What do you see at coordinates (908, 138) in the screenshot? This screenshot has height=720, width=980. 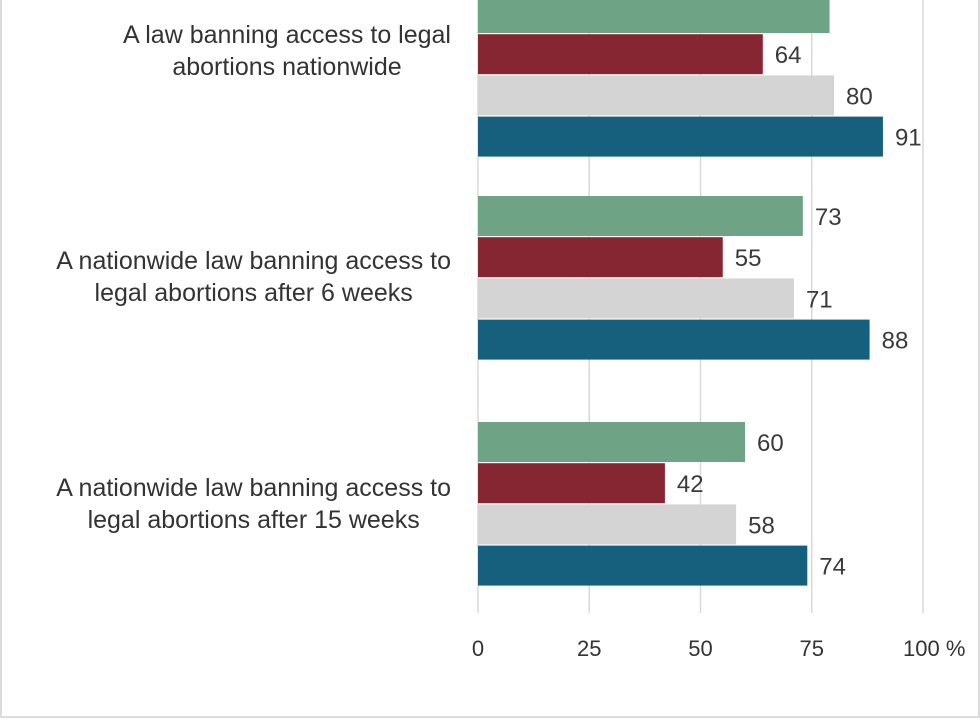 I see `value-label: 91` at bounding box center [908, 138].